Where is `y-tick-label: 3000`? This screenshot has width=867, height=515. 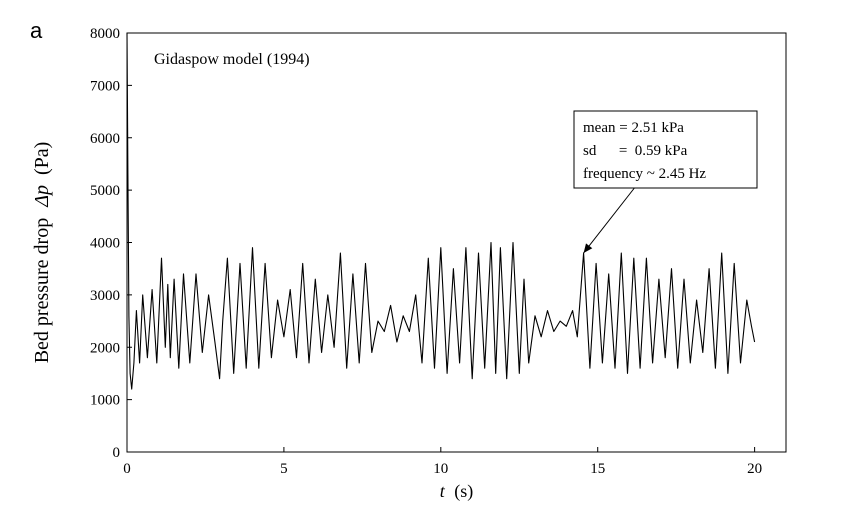 y-tick-label: 3000 is located at coordinates (105, 296).